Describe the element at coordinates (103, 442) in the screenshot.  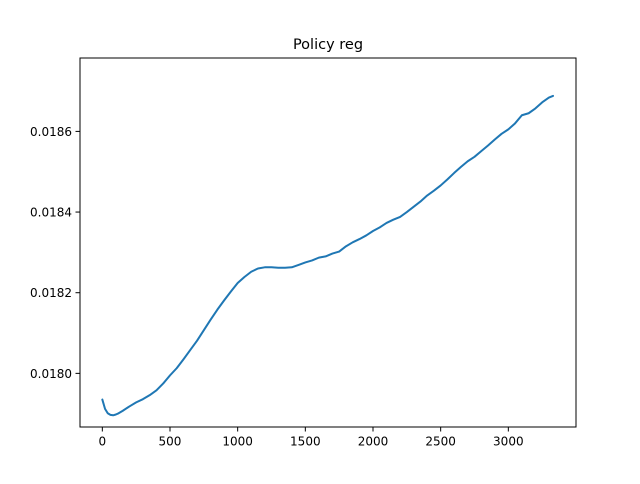
I see `x-tick-label: 0` at that location.